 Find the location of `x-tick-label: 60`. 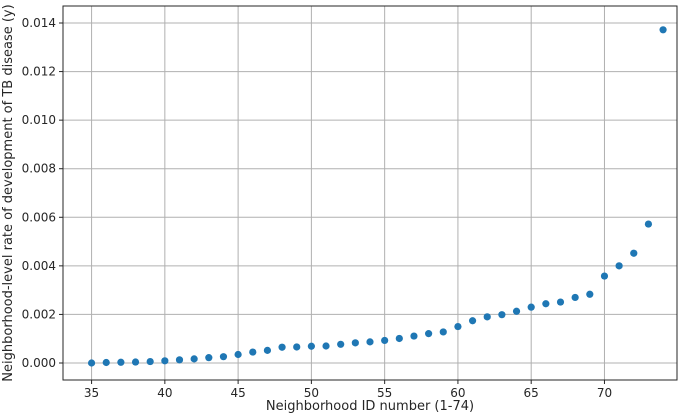

x-tick-label: 60 is located at coordinates (457, 393).